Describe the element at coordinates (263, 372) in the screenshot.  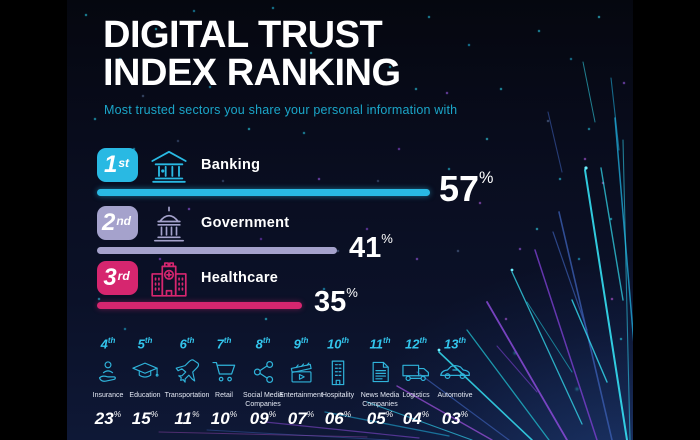
I see `social-media-icon` at that location.